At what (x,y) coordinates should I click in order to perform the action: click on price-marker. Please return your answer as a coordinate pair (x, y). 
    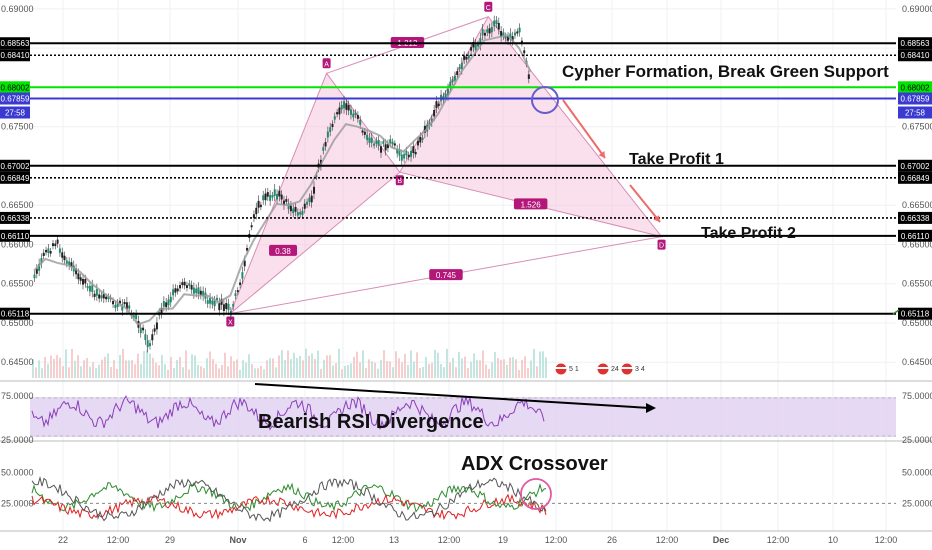
    Looking at the image, I should click on (896, 312).